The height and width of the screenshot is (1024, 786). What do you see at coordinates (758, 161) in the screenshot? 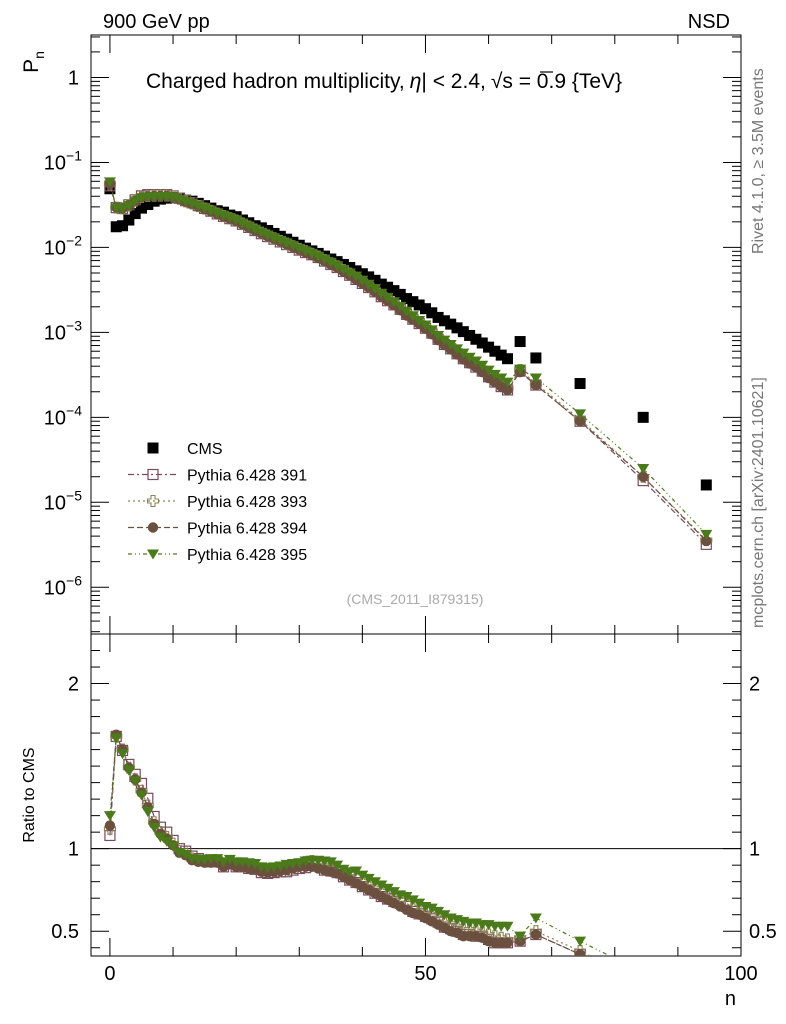
I see `side-note-rivet: Rivet 4.1.0, ≥ 3.5M events` at bounding box center [758, 161].